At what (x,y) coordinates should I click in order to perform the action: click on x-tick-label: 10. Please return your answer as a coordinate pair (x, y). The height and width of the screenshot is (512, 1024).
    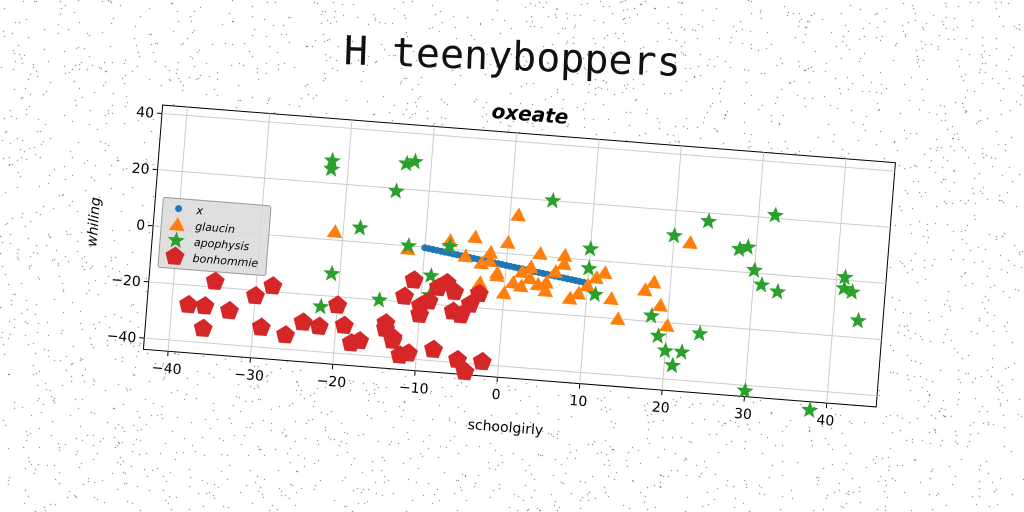
    Looking at the image, I should click on (578, 401).